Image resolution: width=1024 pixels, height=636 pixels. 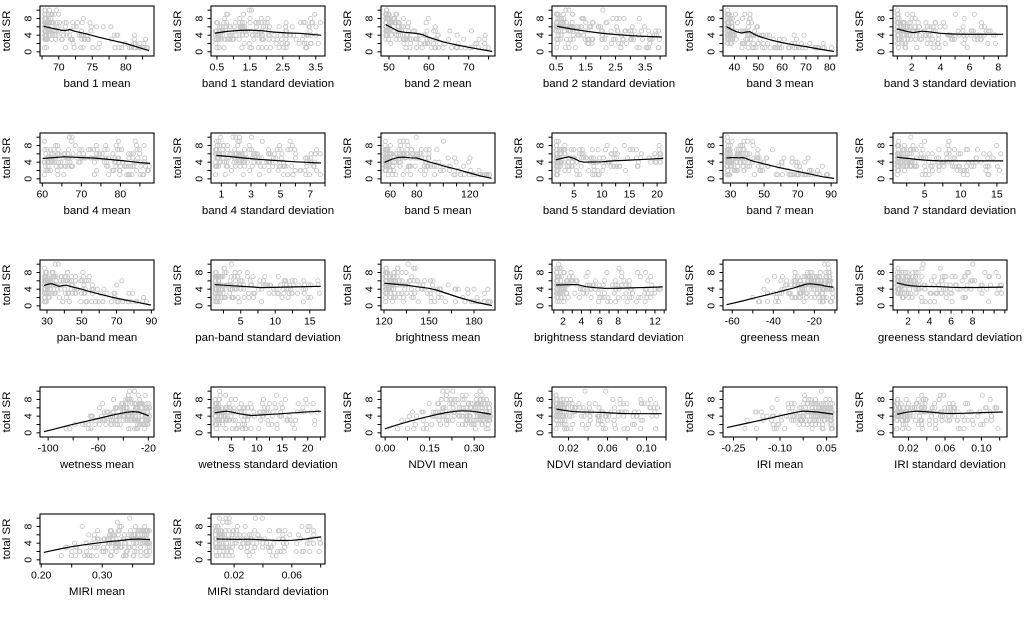 I want to click on x-axis-label: band 1 mean, so click(x=96, y=84).